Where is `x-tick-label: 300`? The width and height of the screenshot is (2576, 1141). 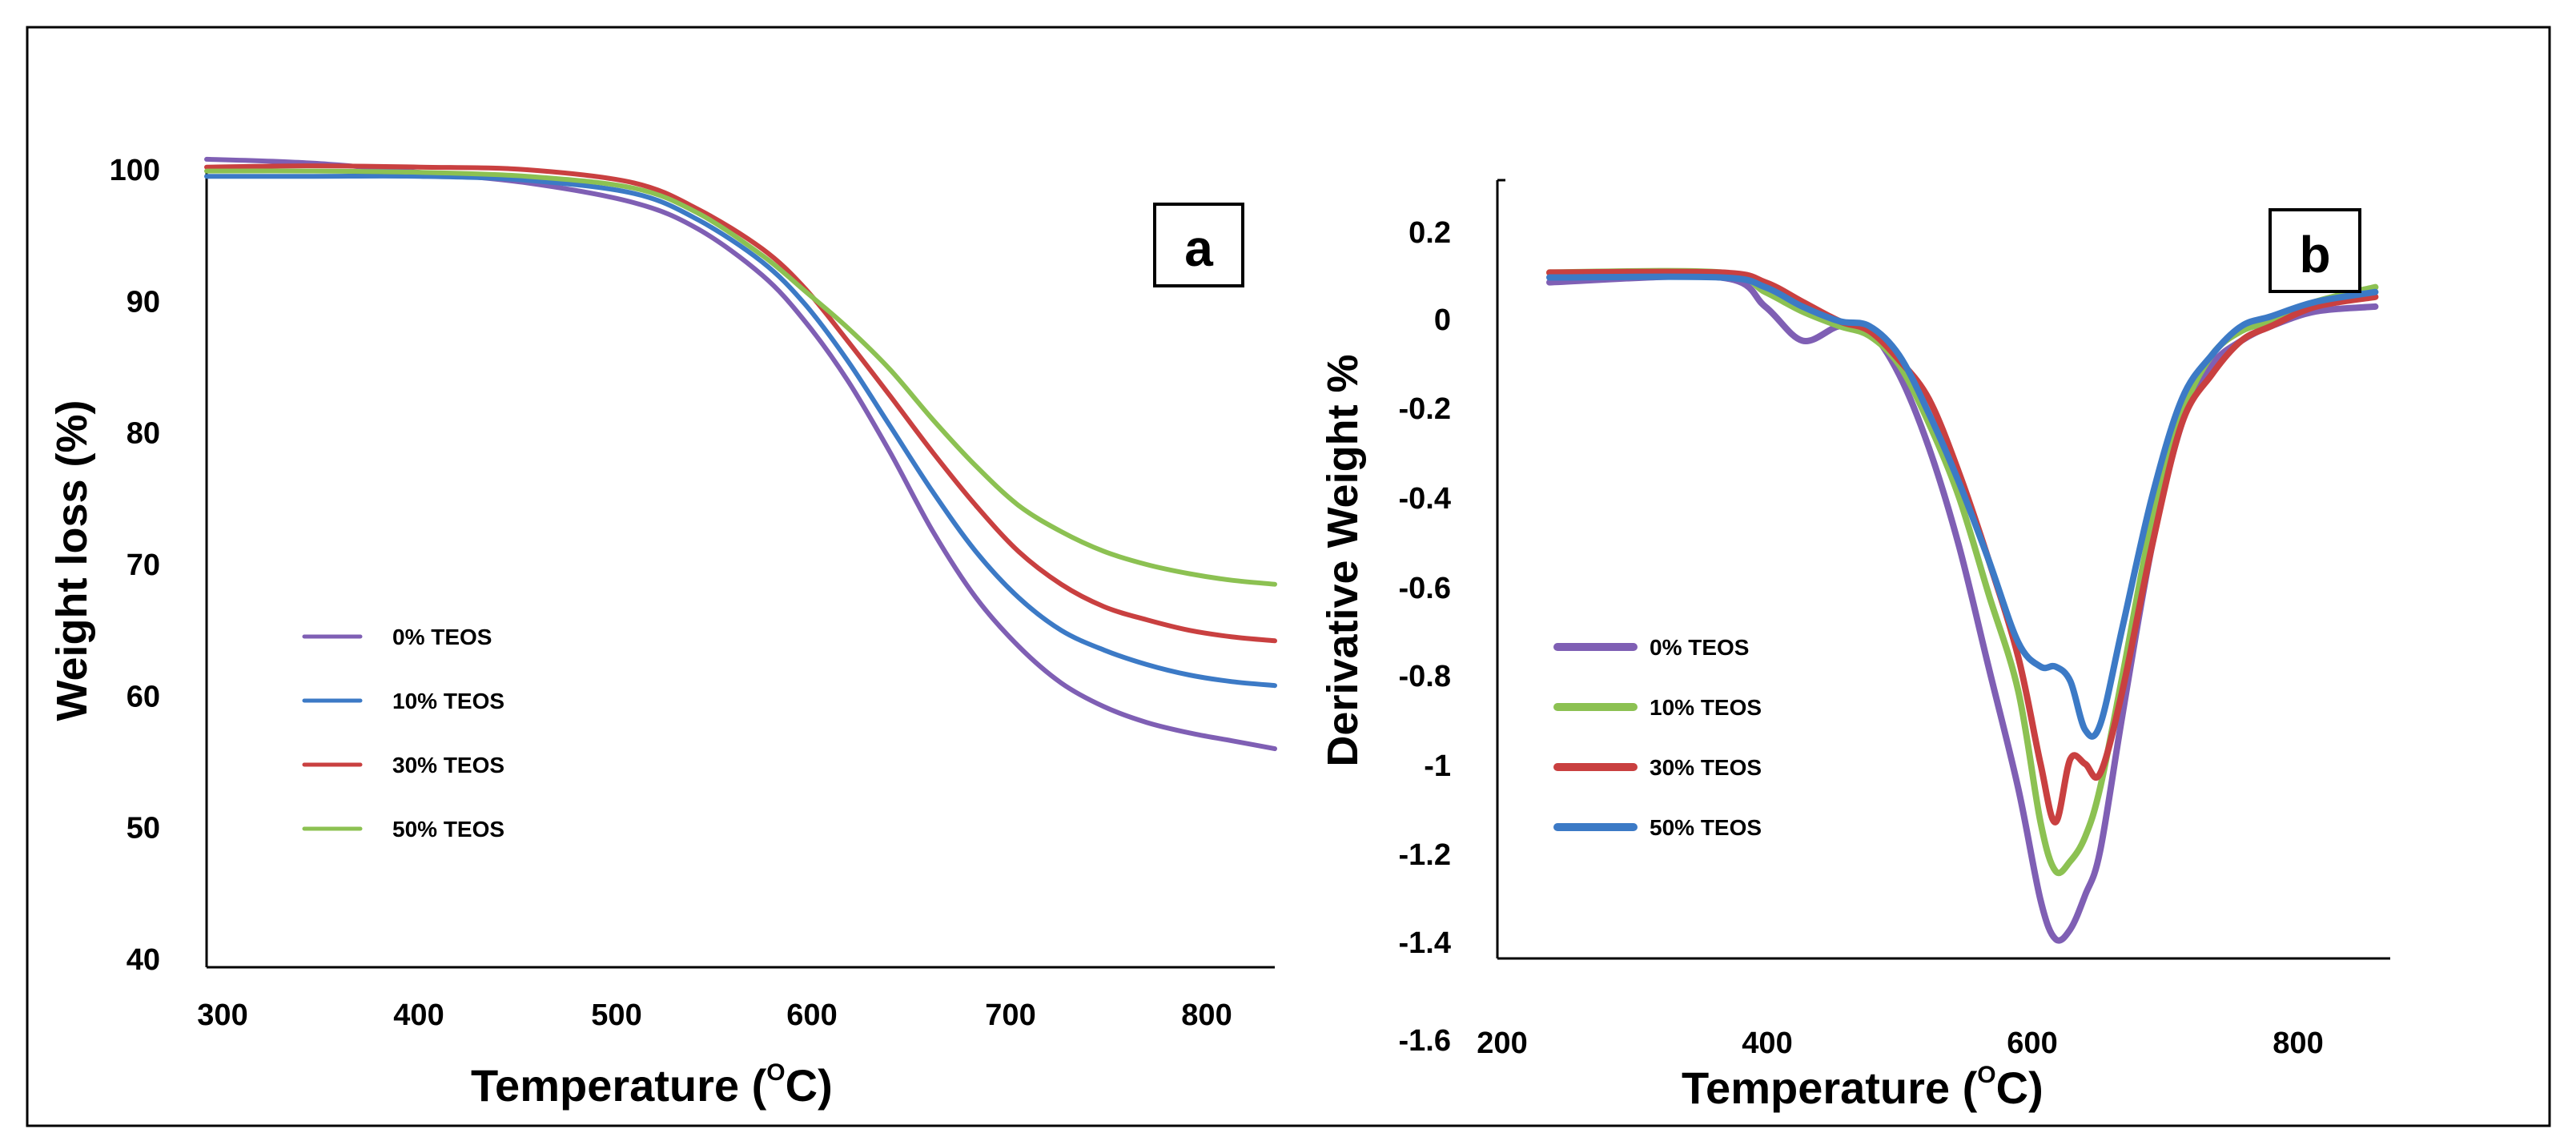
x-tick-label: 300 is located at coordinates (222, 1015).